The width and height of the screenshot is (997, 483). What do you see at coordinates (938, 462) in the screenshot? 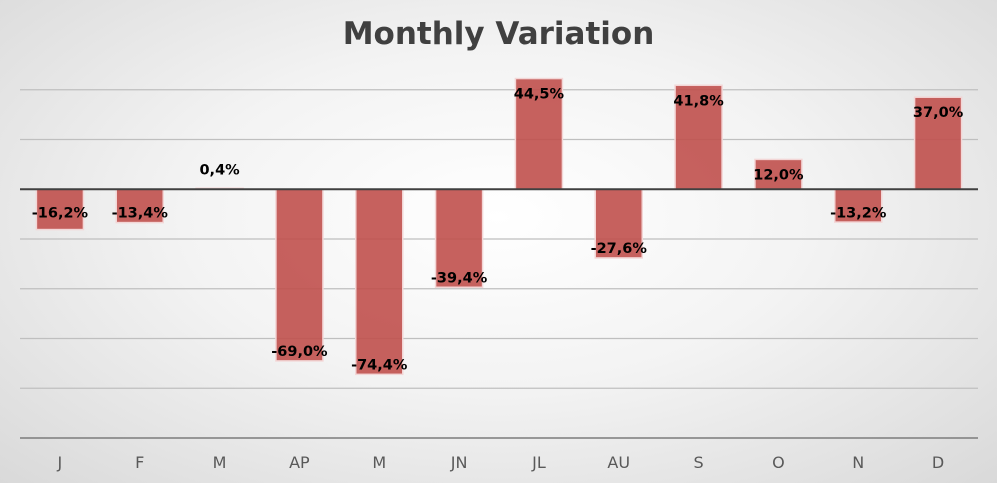
I see `x-tick-label: D` at bounding box center [938, 462].